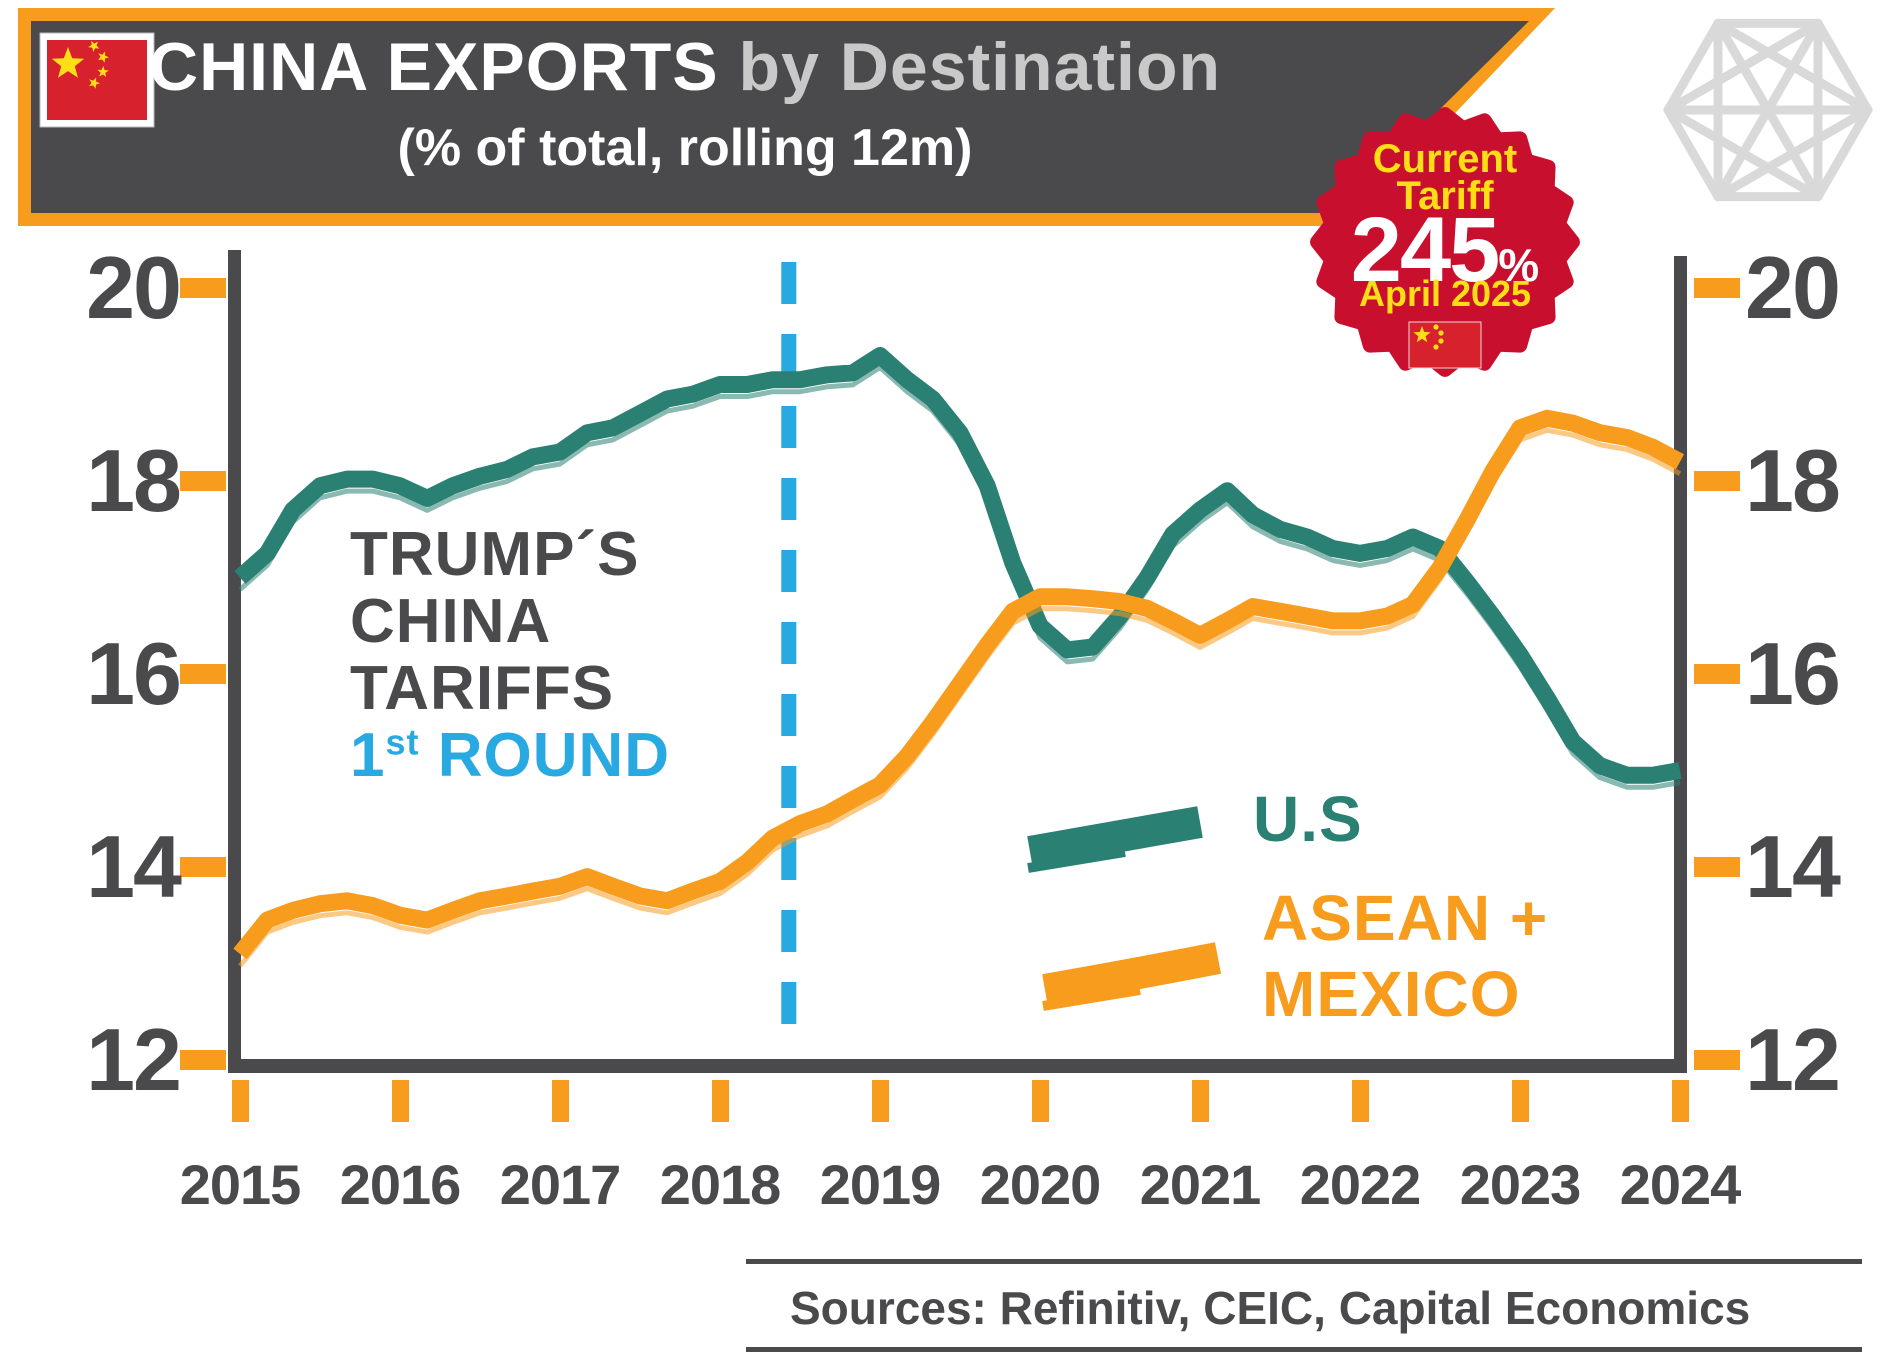 This screenshot has height=1368, width=1900. I want to click on annotation-line-1: TRUMP´S, so click(495, 554).